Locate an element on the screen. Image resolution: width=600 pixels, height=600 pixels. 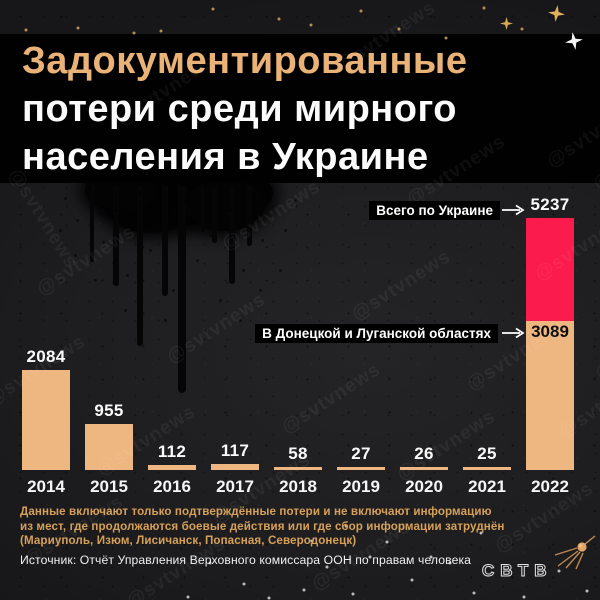
value-label-2015: 955 is located at coordinates (109, 410).